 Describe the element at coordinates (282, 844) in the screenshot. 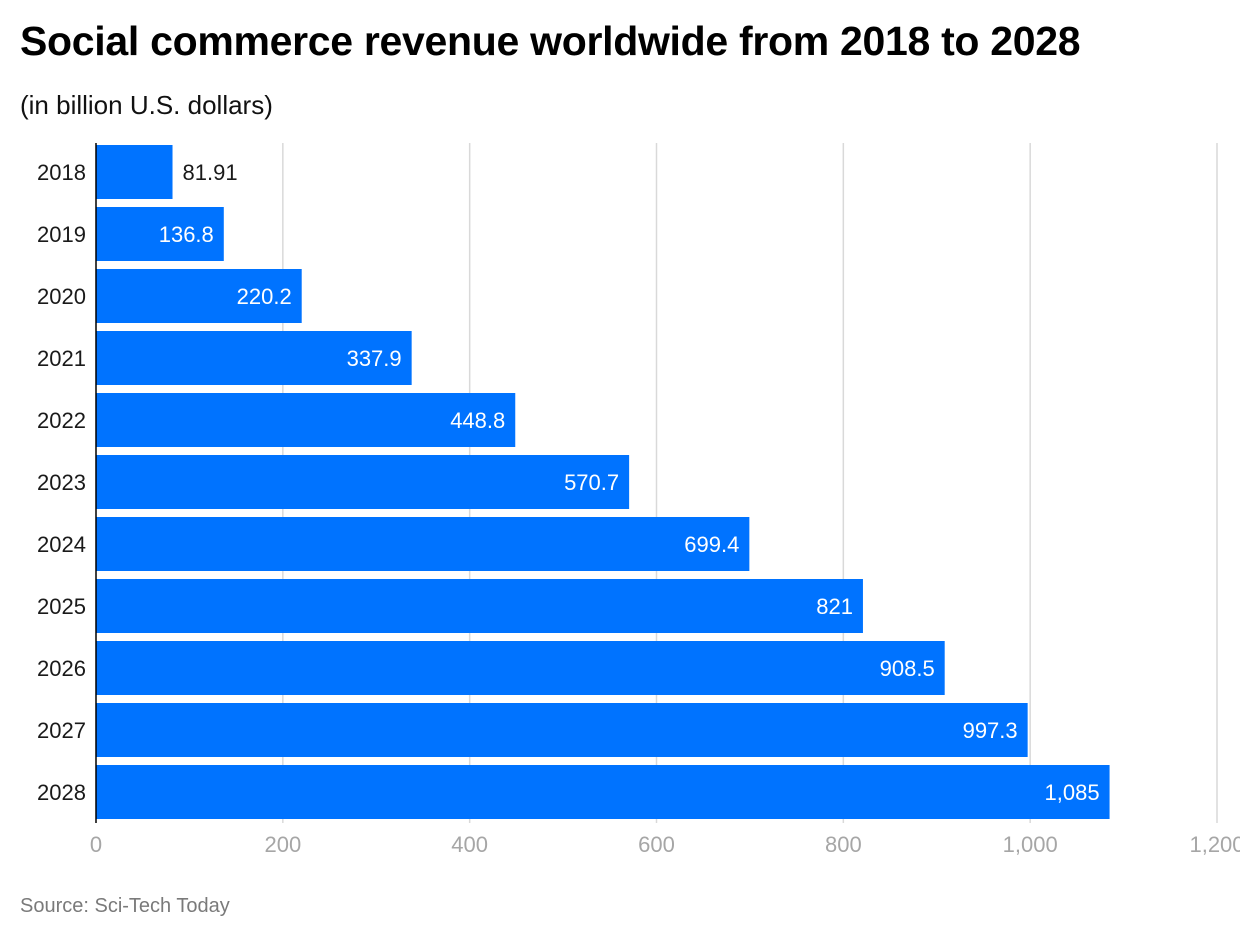

I see `x-tick-label: 200` at that location.